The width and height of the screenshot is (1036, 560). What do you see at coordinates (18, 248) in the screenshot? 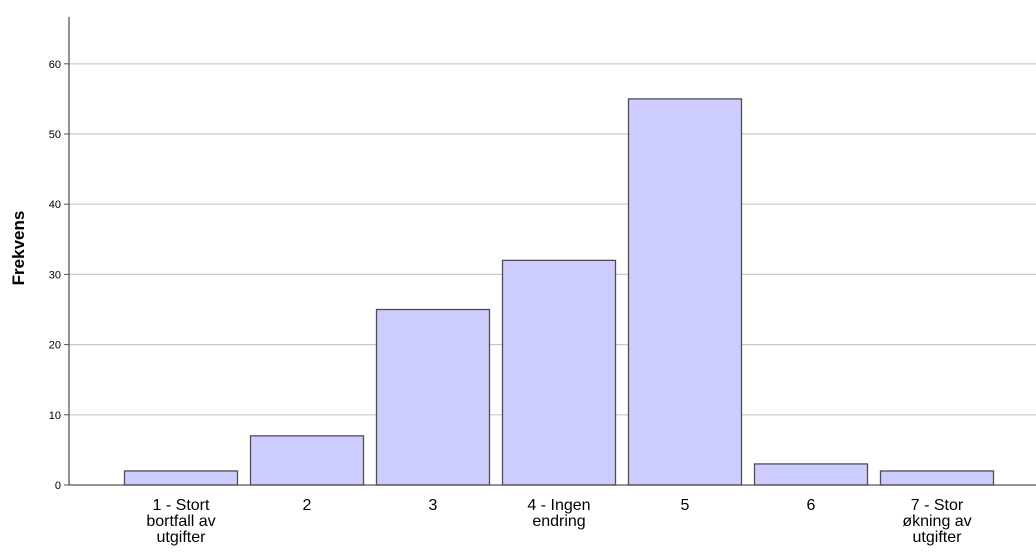
I see `y-axis-title: Frekvens` at bounding box center [18, 248].